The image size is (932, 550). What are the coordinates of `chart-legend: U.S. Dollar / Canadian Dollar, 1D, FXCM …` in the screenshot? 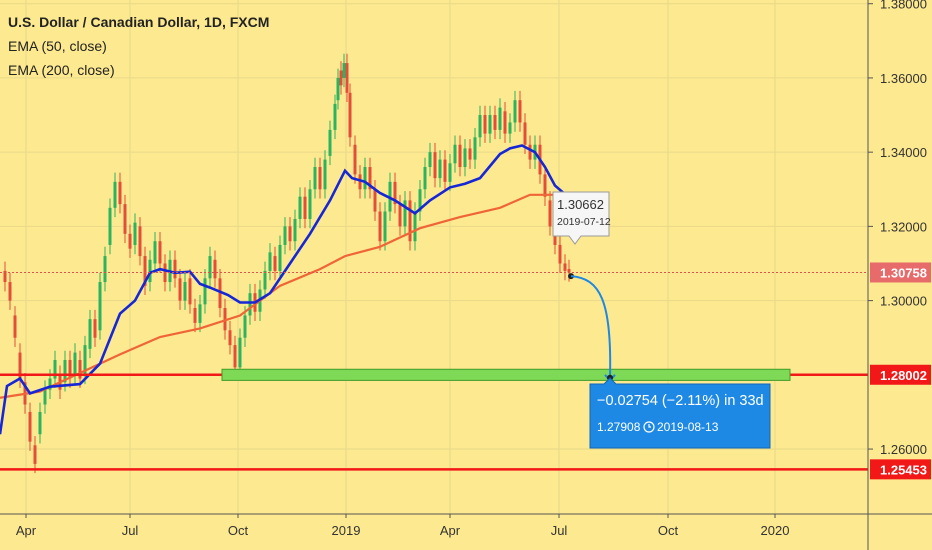 It's located at (138, 46).